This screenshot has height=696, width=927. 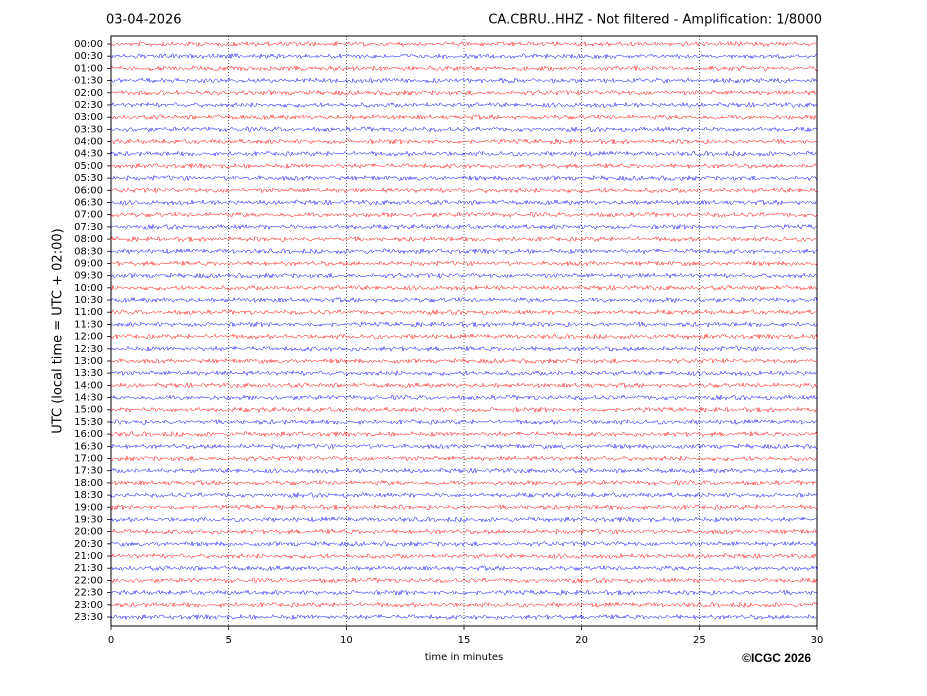 I want to click on y-tick-label: 11:00, so click(x=88, y=312).